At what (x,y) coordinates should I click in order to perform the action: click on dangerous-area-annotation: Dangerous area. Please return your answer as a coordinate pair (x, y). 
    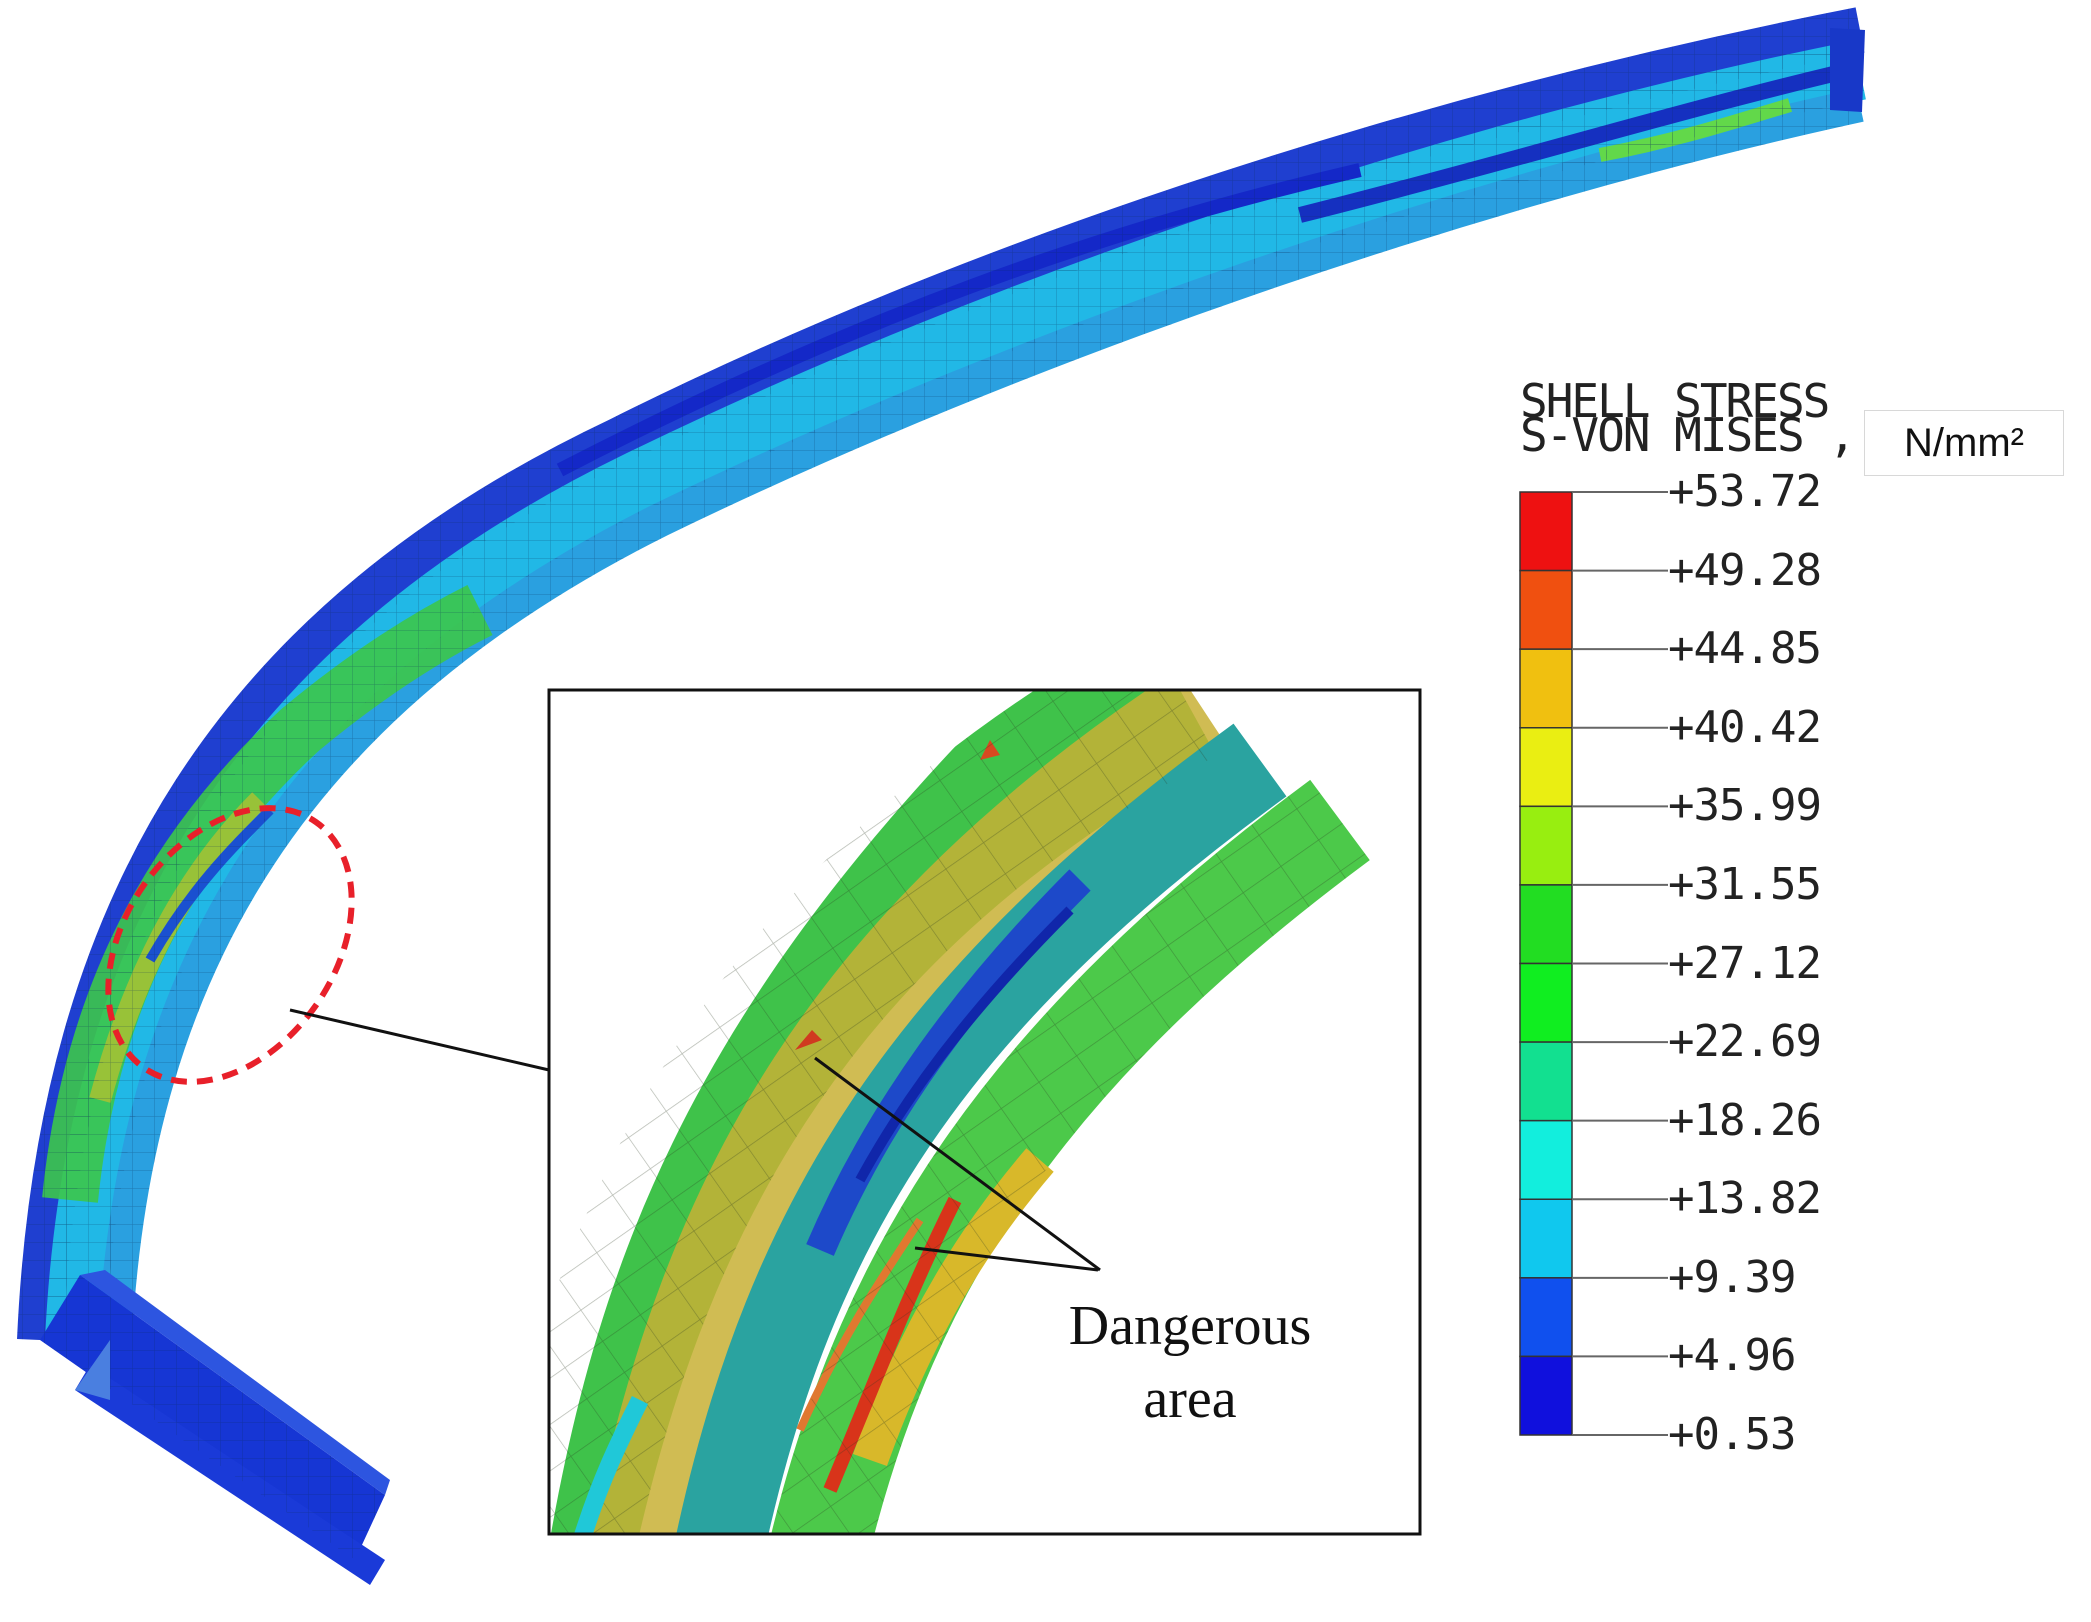
    Looking at the image, I should click on (1190, 1363).